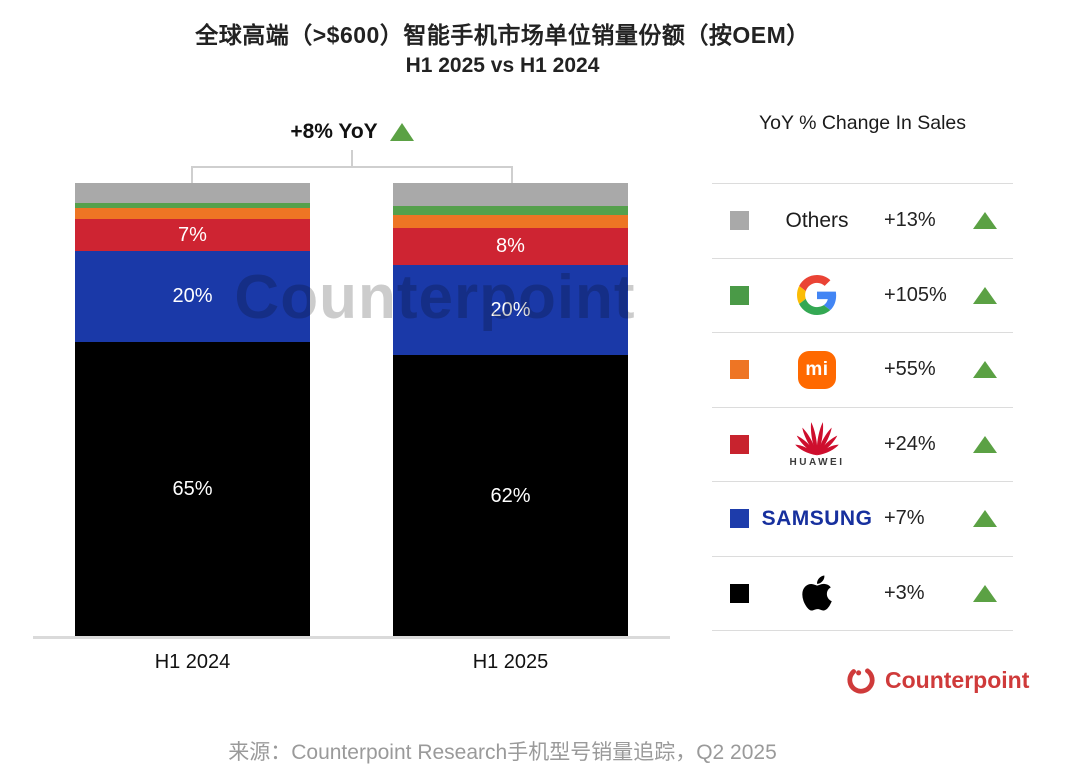 The width and height of the screenshot is (1080, 783). What do you see at coordinates (502, 35) in the screenshot?
I see `chart-title: 全球高端（>$600）智能手机市场单位销量份额（按OEM）` at bounding box center [502, 35].